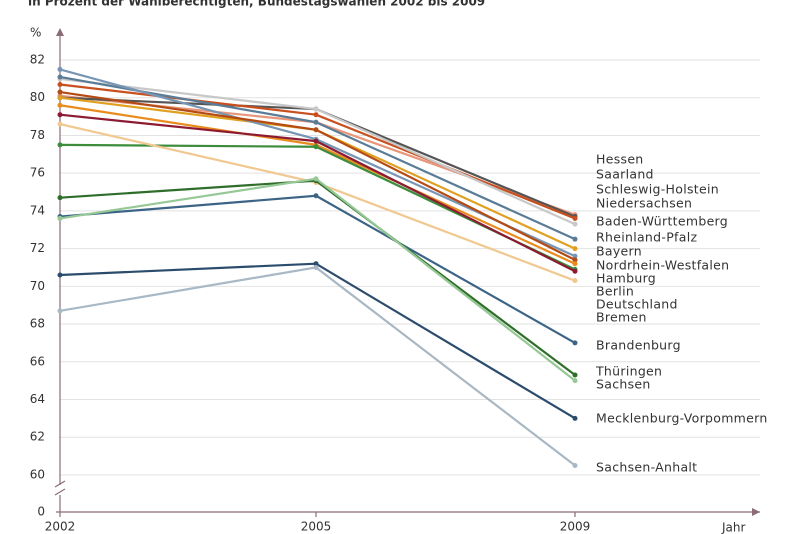  What do you see at coordinates (37, 437) in the screenshot?
I see `y-tick-label: 62` at bounding box center [37, 437].